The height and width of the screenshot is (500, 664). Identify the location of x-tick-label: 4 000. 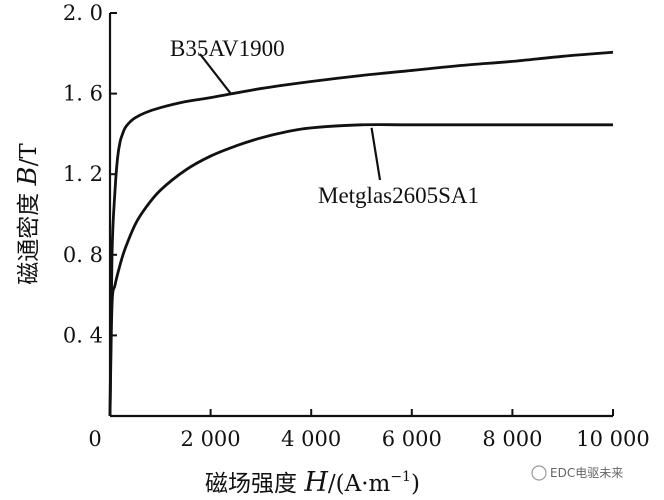
(311, 439).